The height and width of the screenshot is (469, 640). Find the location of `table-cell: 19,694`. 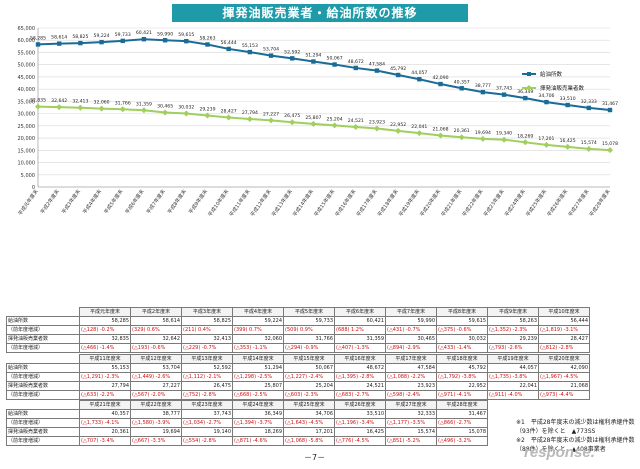

table-cell: 19,694 is located at coordinates (156, 432).